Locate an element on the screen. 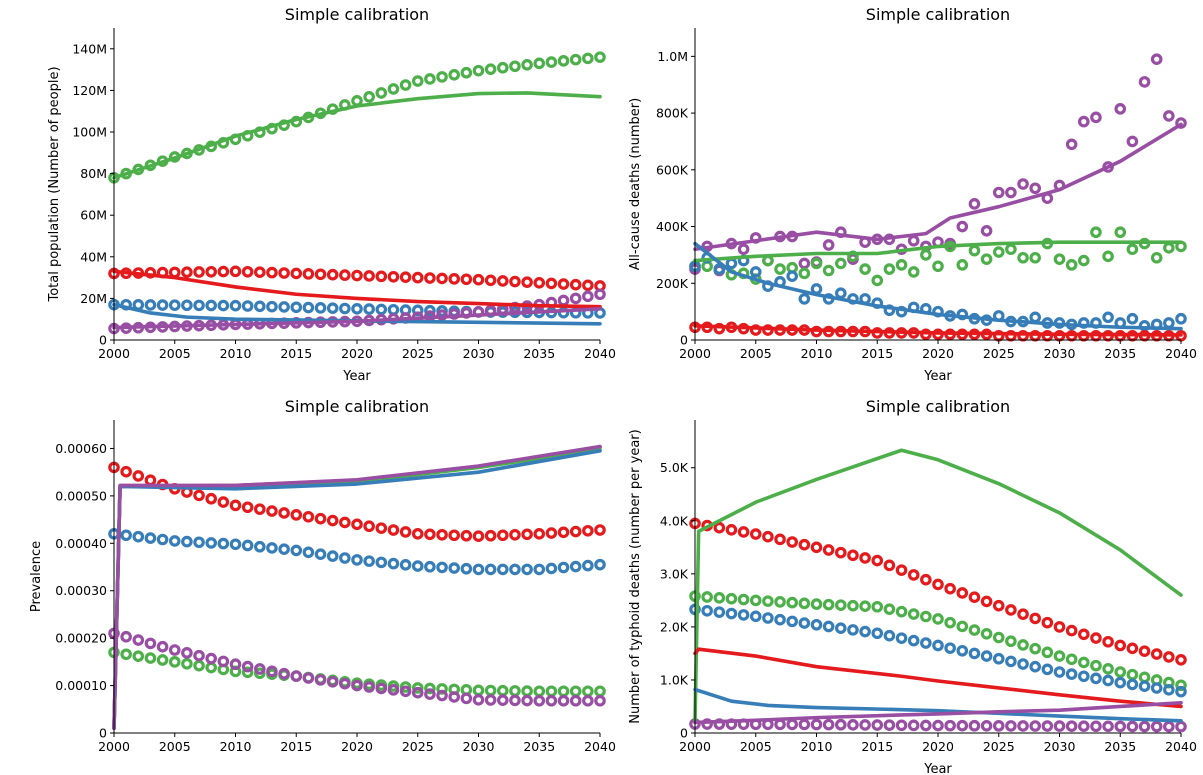 This screenshot has width=1203, height=775. y-axis-label: Prevalence is located at coordinates (36, 576).